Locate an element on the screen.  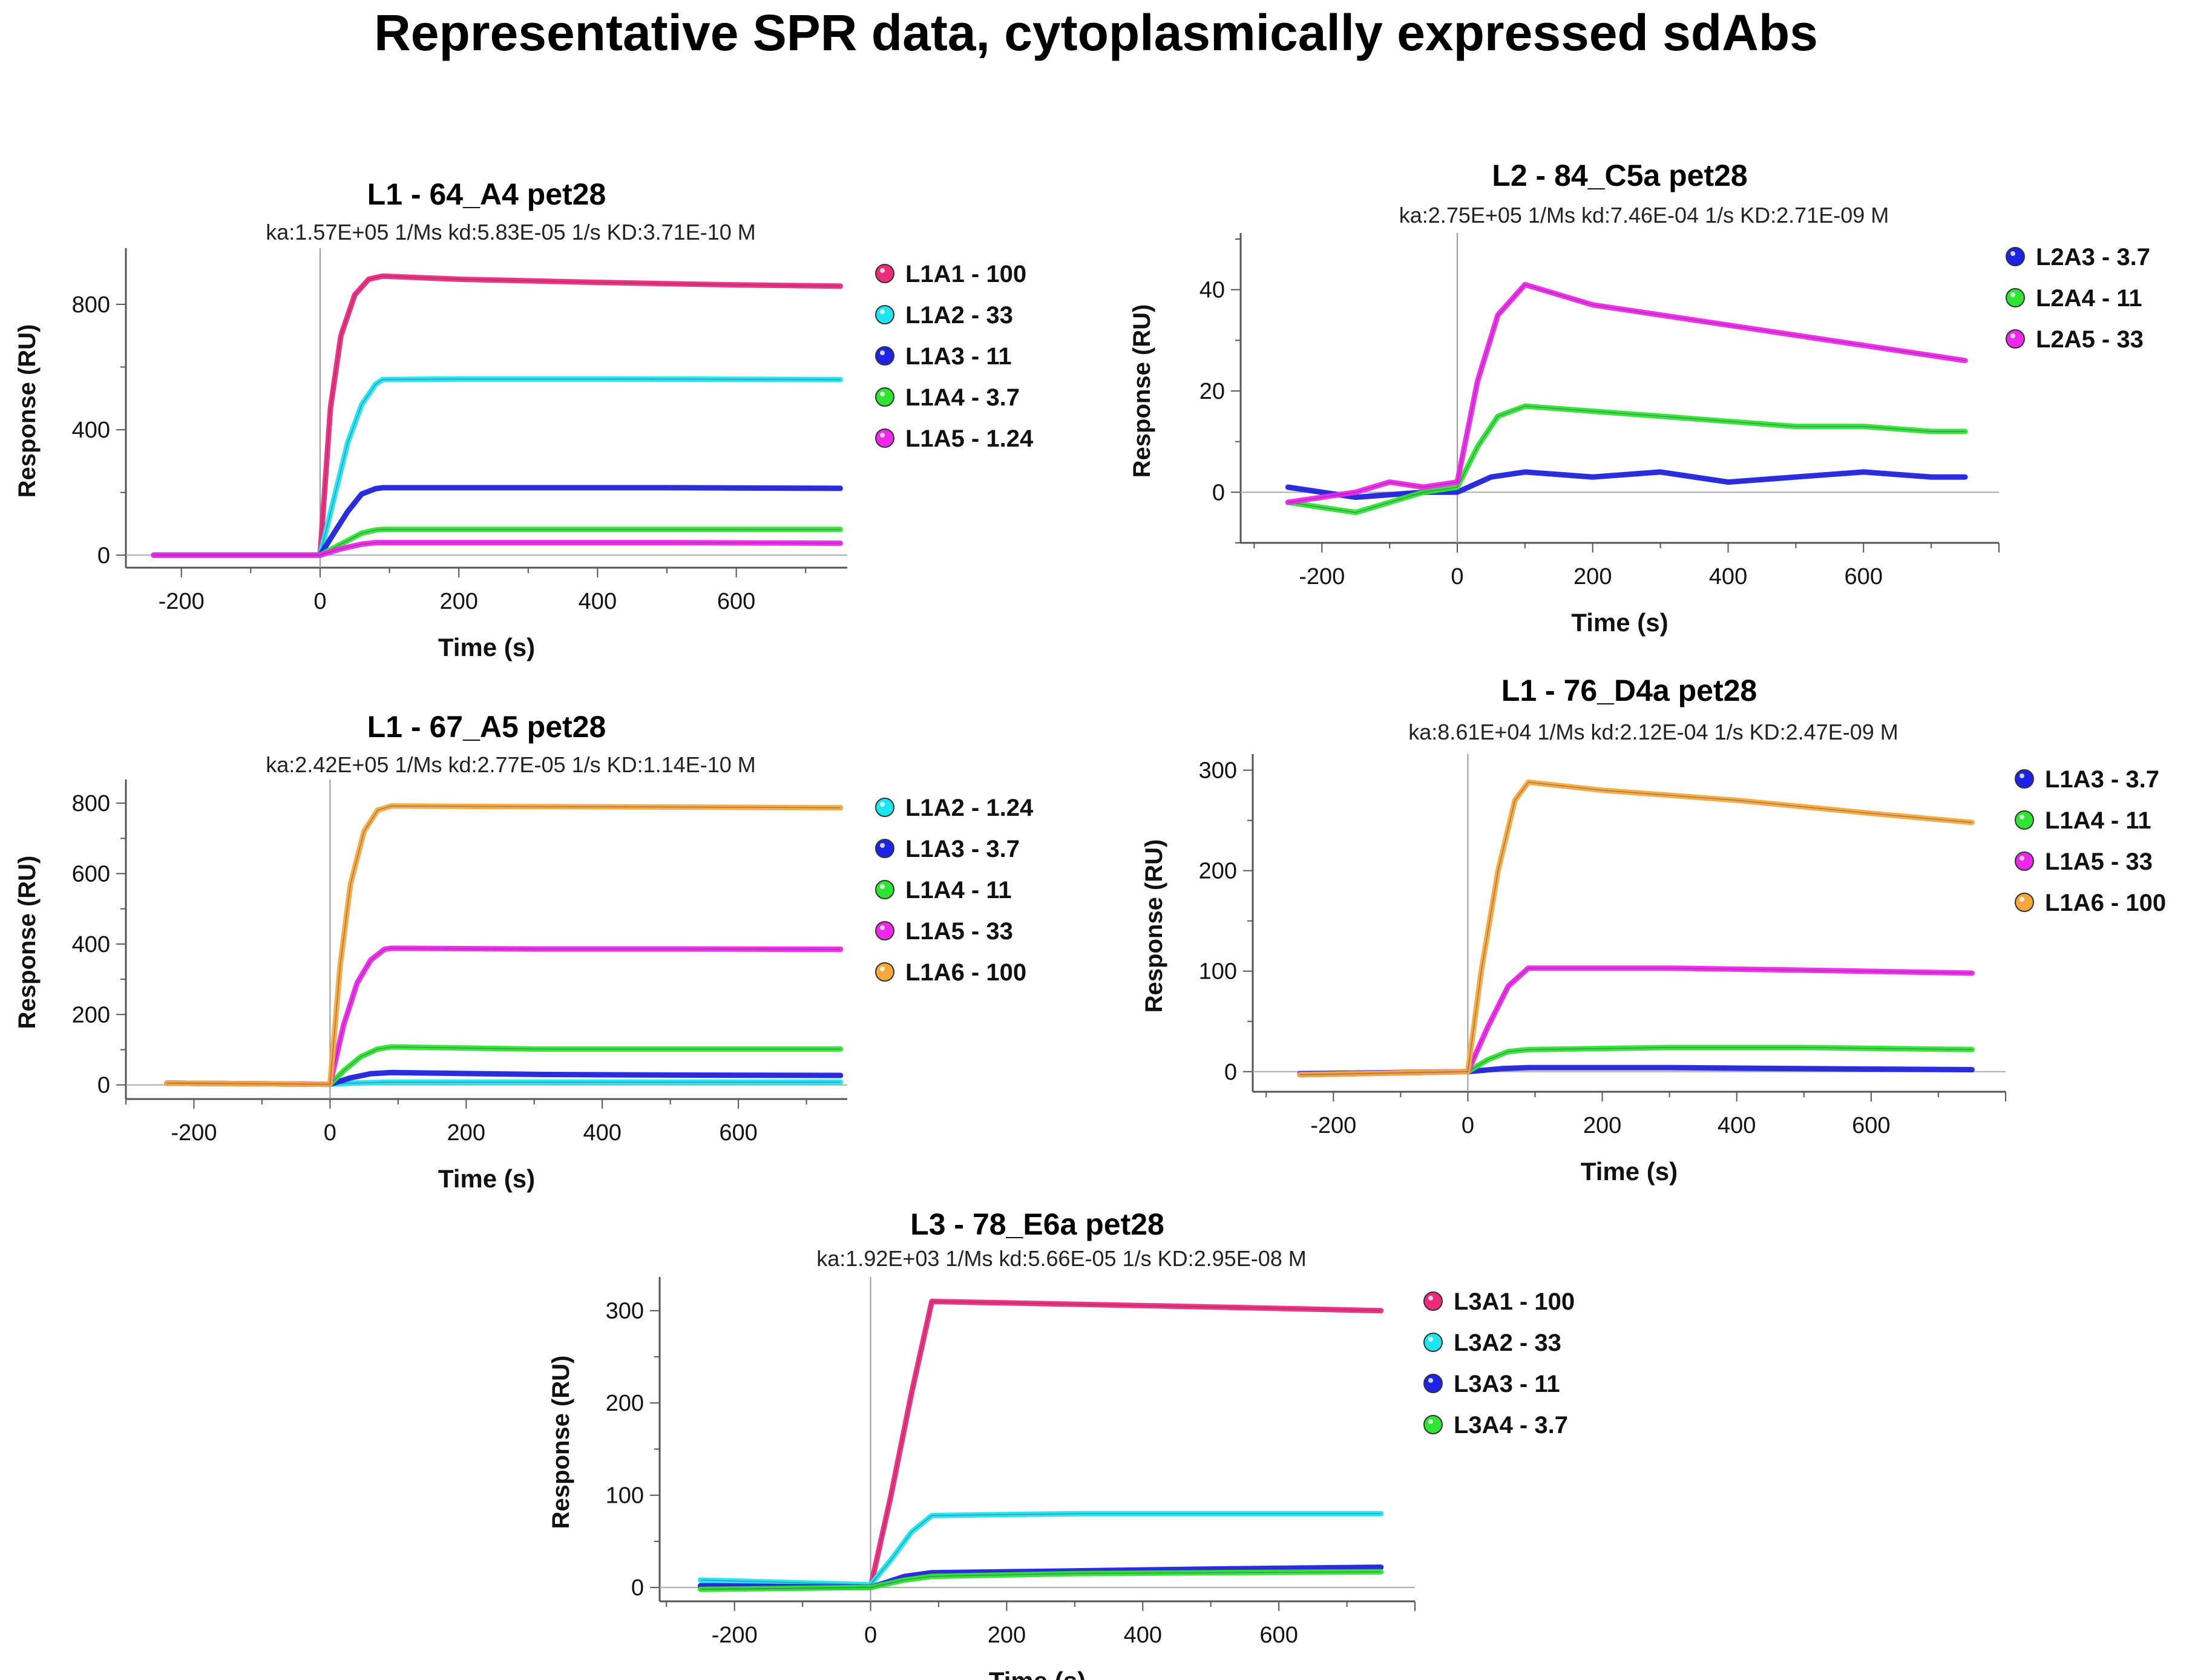
y-tick-label: 600 is located at coordinates (91, 874).